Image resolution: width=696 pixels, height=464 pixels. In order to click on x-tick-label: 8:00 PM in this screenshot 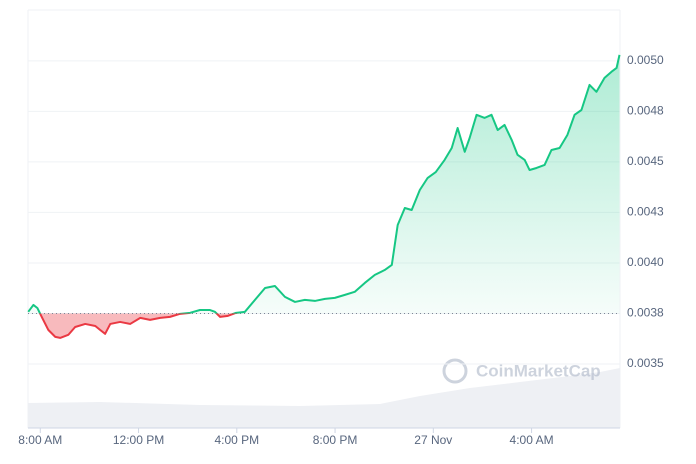, I will do `click(335, 440)`.